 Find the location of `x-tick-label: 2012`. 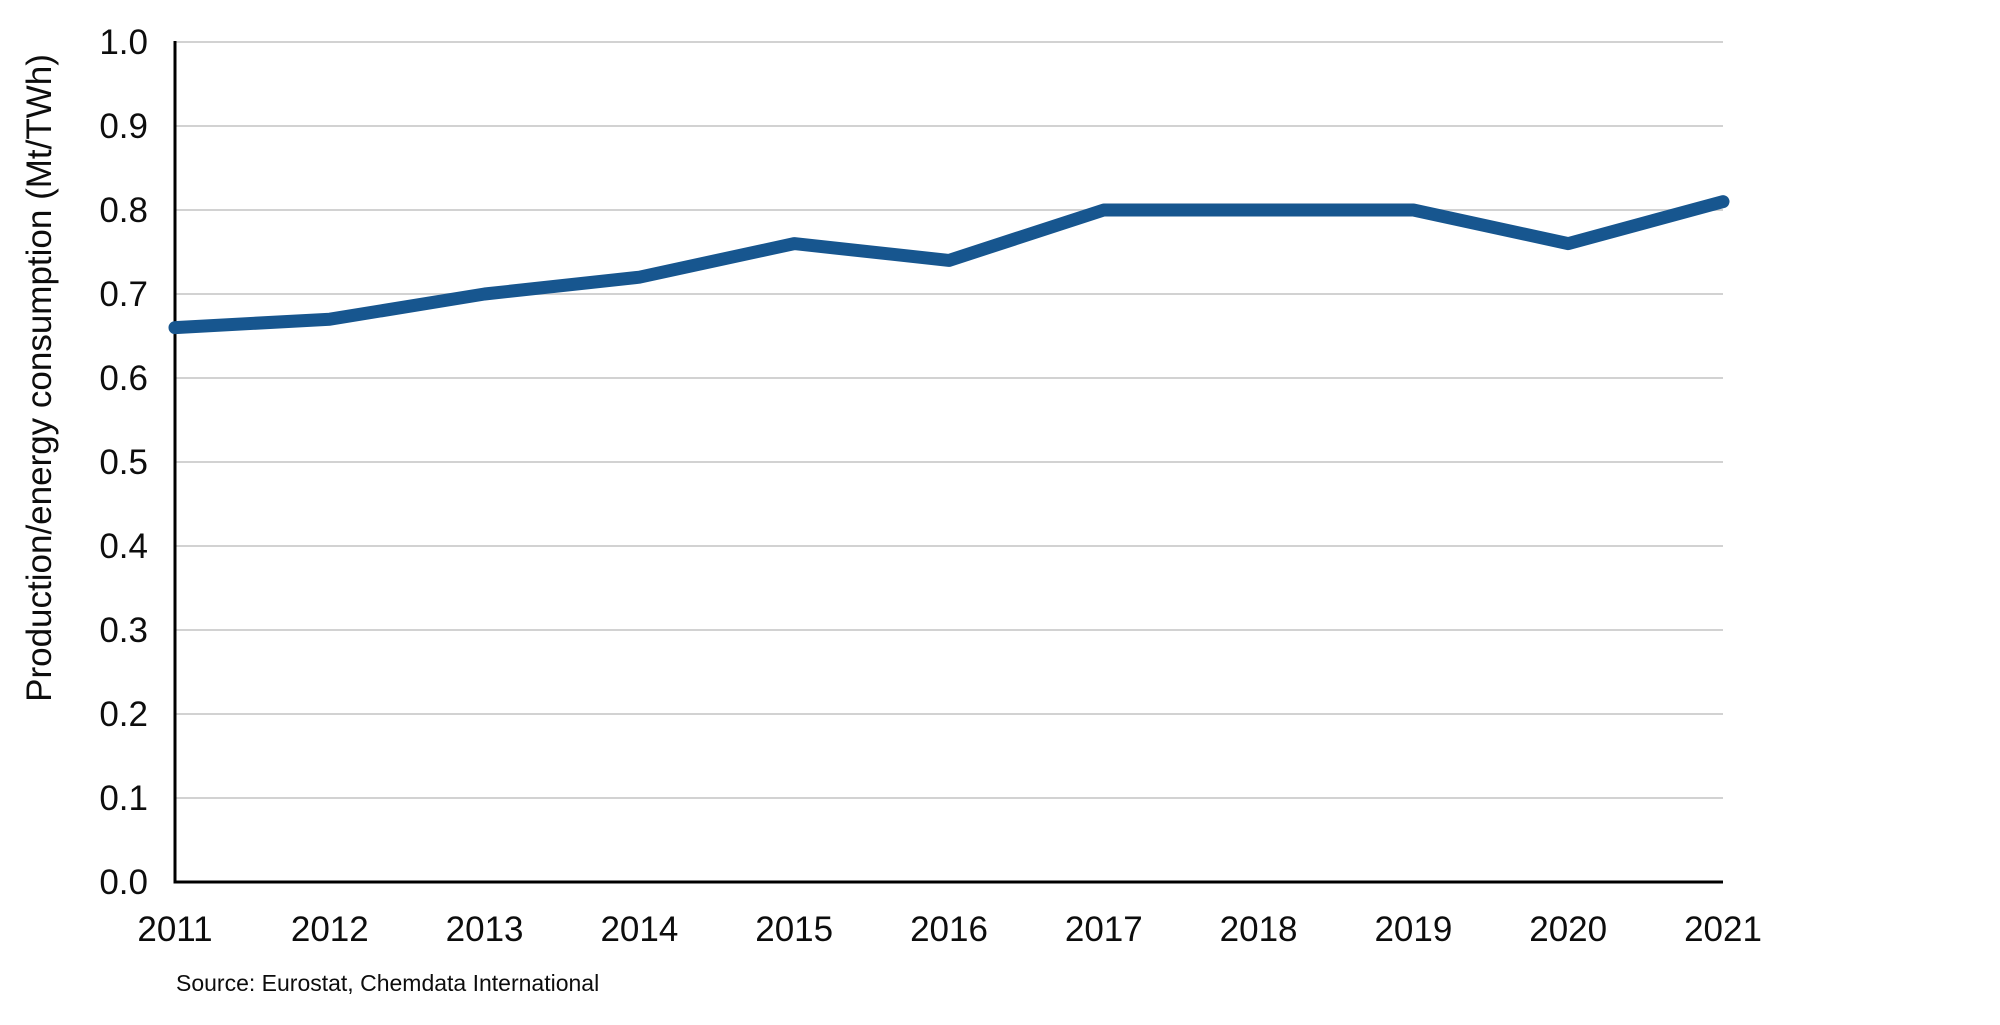

x-tick-label: 2012 is located at coordinates (330, 929).